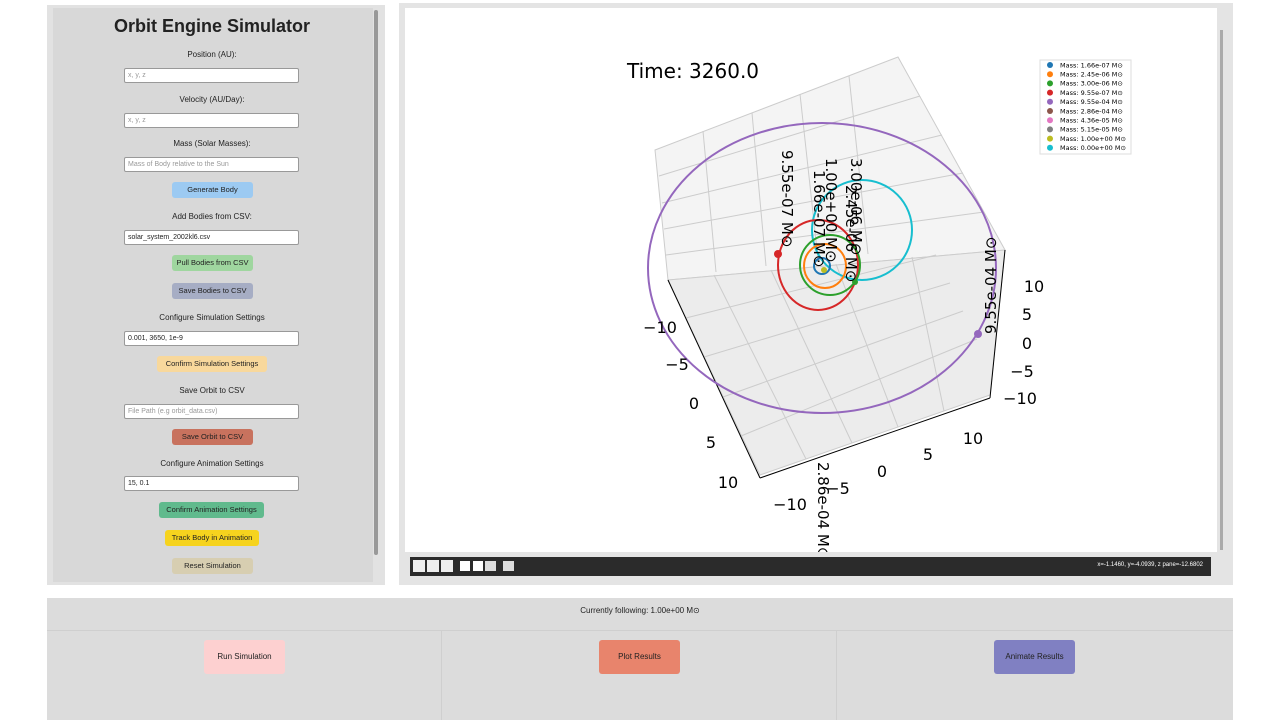 This screenshot has height=720, width=1280. I want to click on legend-label: Mass: 9.55e-04 M⊙, so click(1091, 102).